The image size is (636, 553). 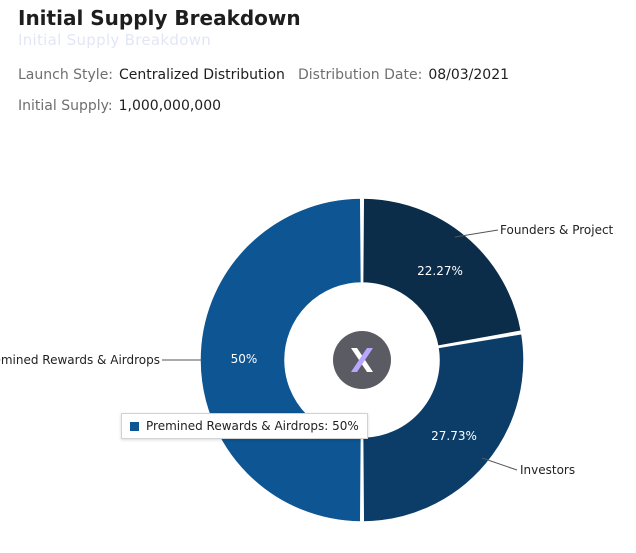 I want to click on data-label-premined-rewards: 50%, so click(x=244, y=359).